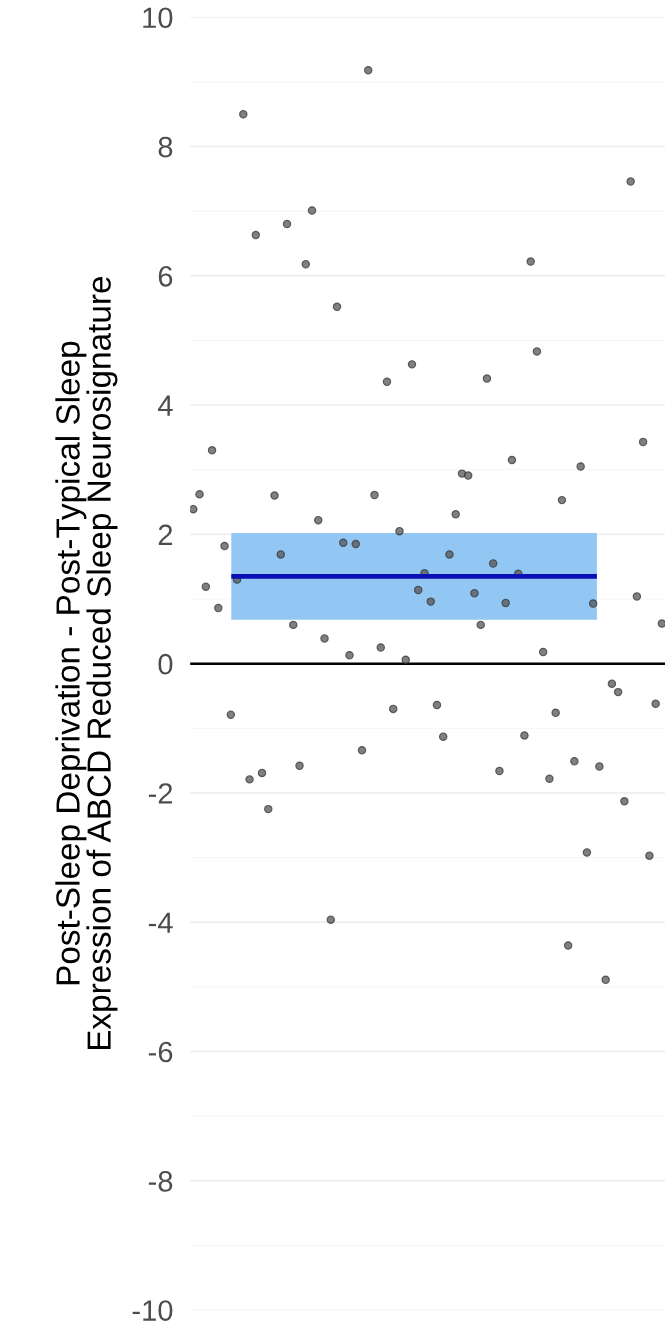 The width and height of the screenshot is (665, 1326). What do you see at coordinates (160, 1052) in the screenshot?
I see `y-tick-label: -6` at bounding box center [160, 1052].